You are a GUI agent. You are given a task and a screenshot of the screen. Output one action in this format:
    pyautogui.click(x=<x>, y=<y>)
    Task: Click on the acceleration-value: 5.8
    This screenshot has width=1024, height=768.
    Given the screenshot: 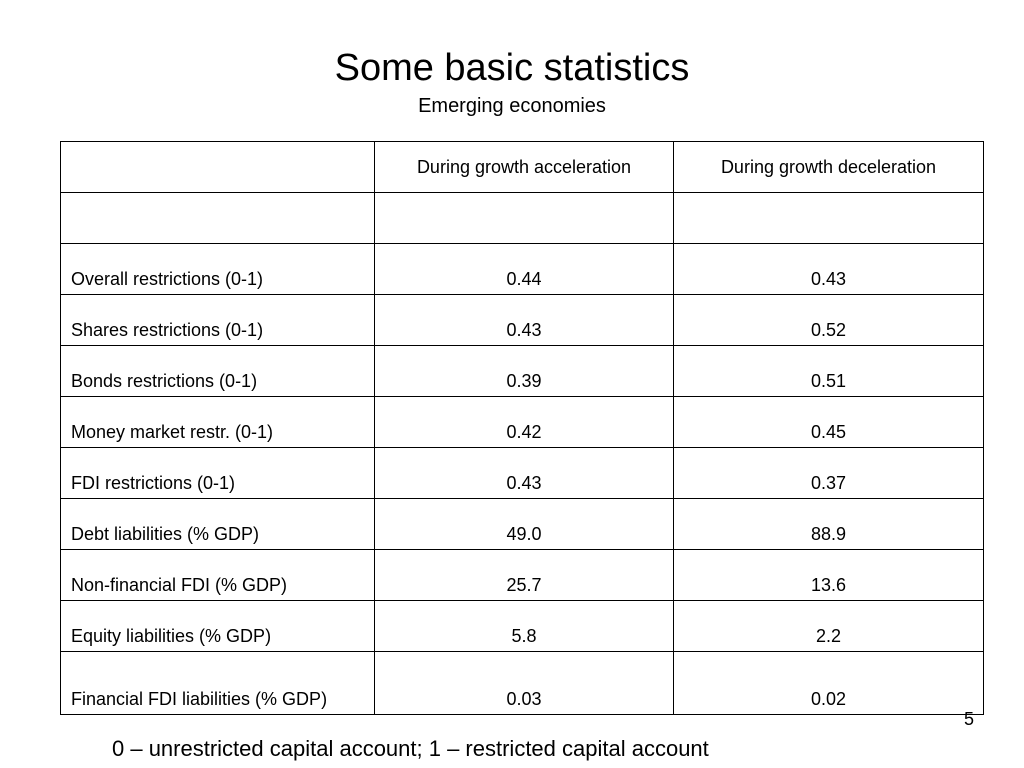 What is the action you would take?
    pyautogui.click(x=524, y=626)
    